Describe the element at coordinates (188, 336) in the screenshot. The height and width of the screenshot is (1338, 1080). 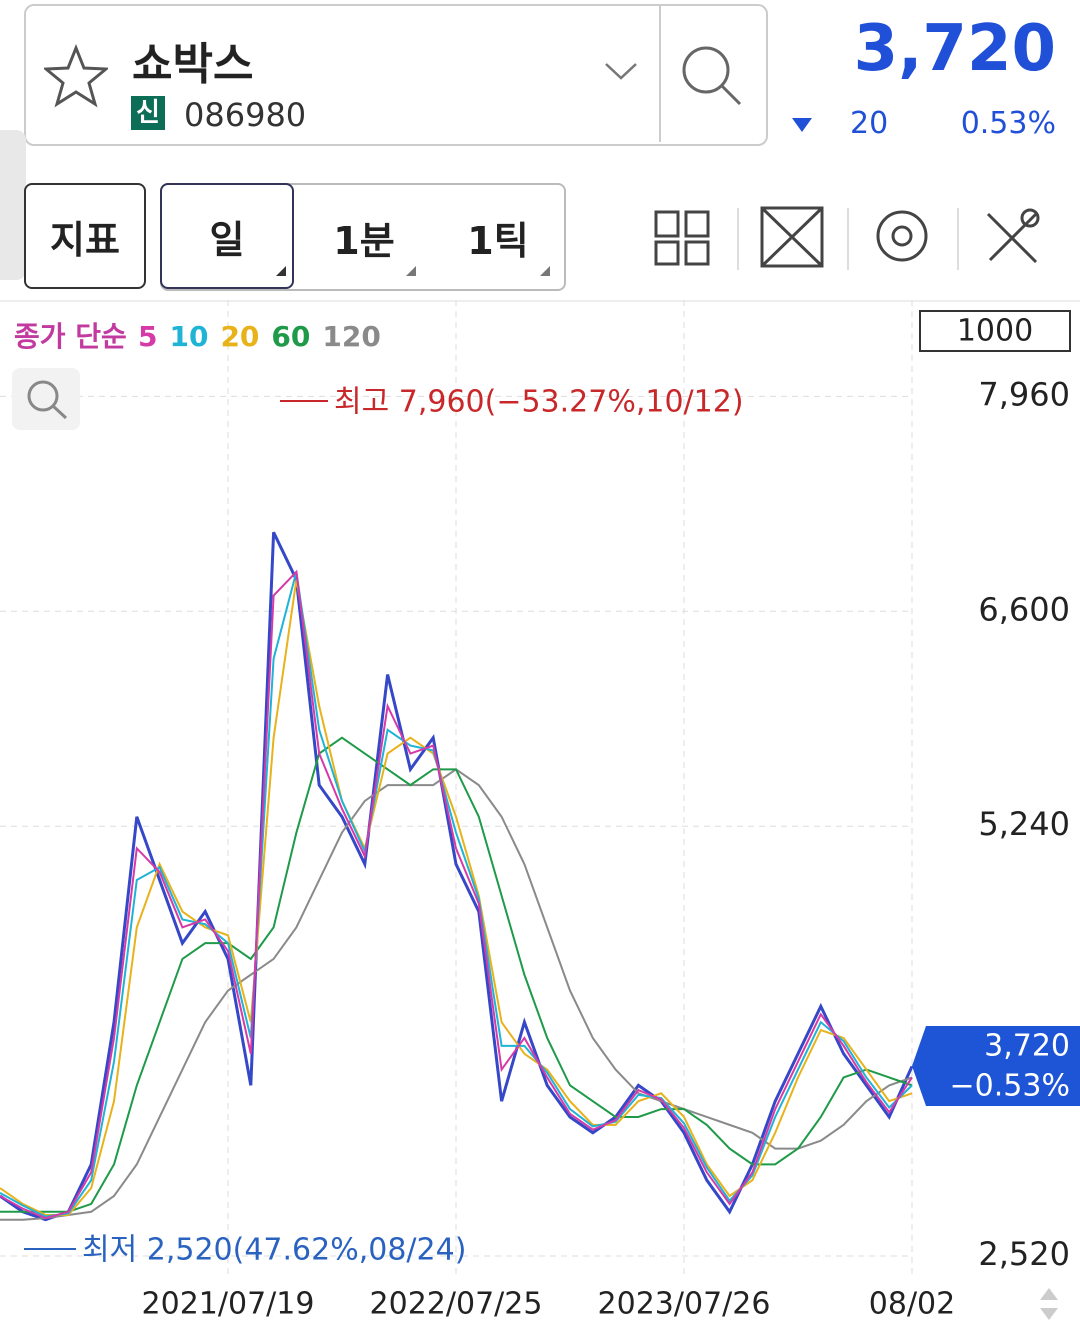
I see `legend-entry: 10` at that location.